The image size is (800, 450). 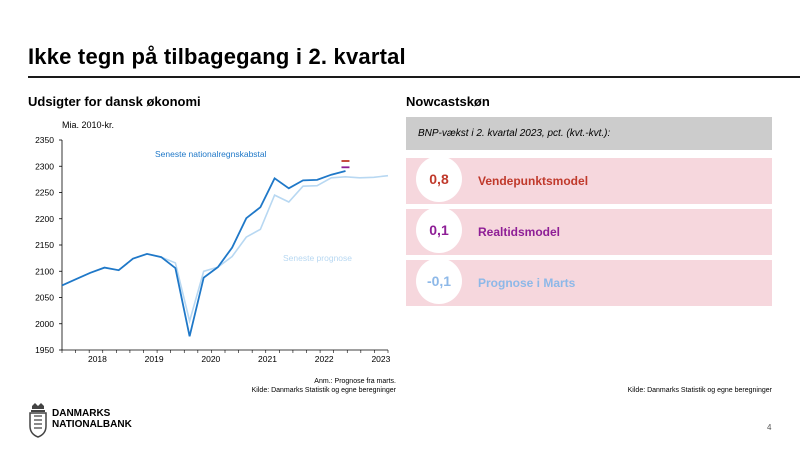 I want to click on y-axis-unit: Mia. 2010-kr., so click(x=88, y=125).